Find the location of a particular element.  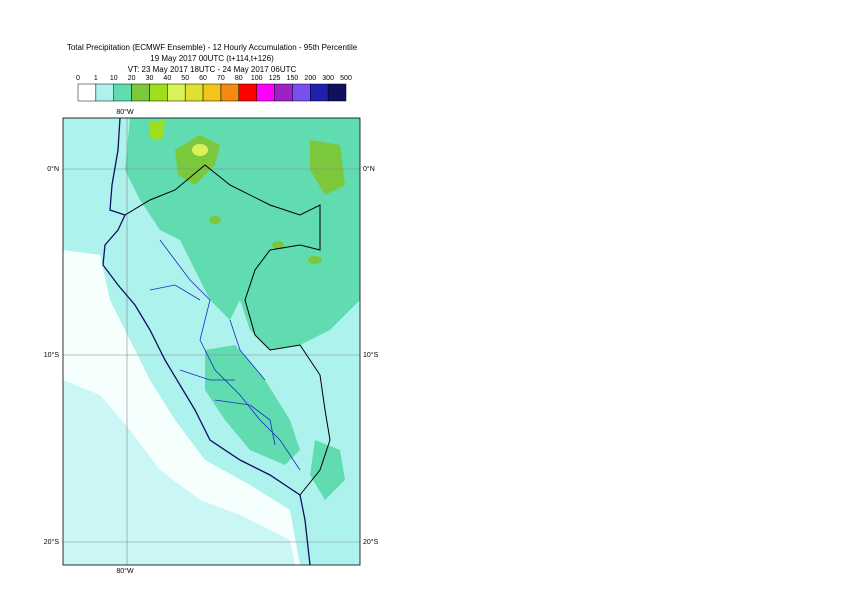

legend-label: 0 is located at coordinates (78, 78).